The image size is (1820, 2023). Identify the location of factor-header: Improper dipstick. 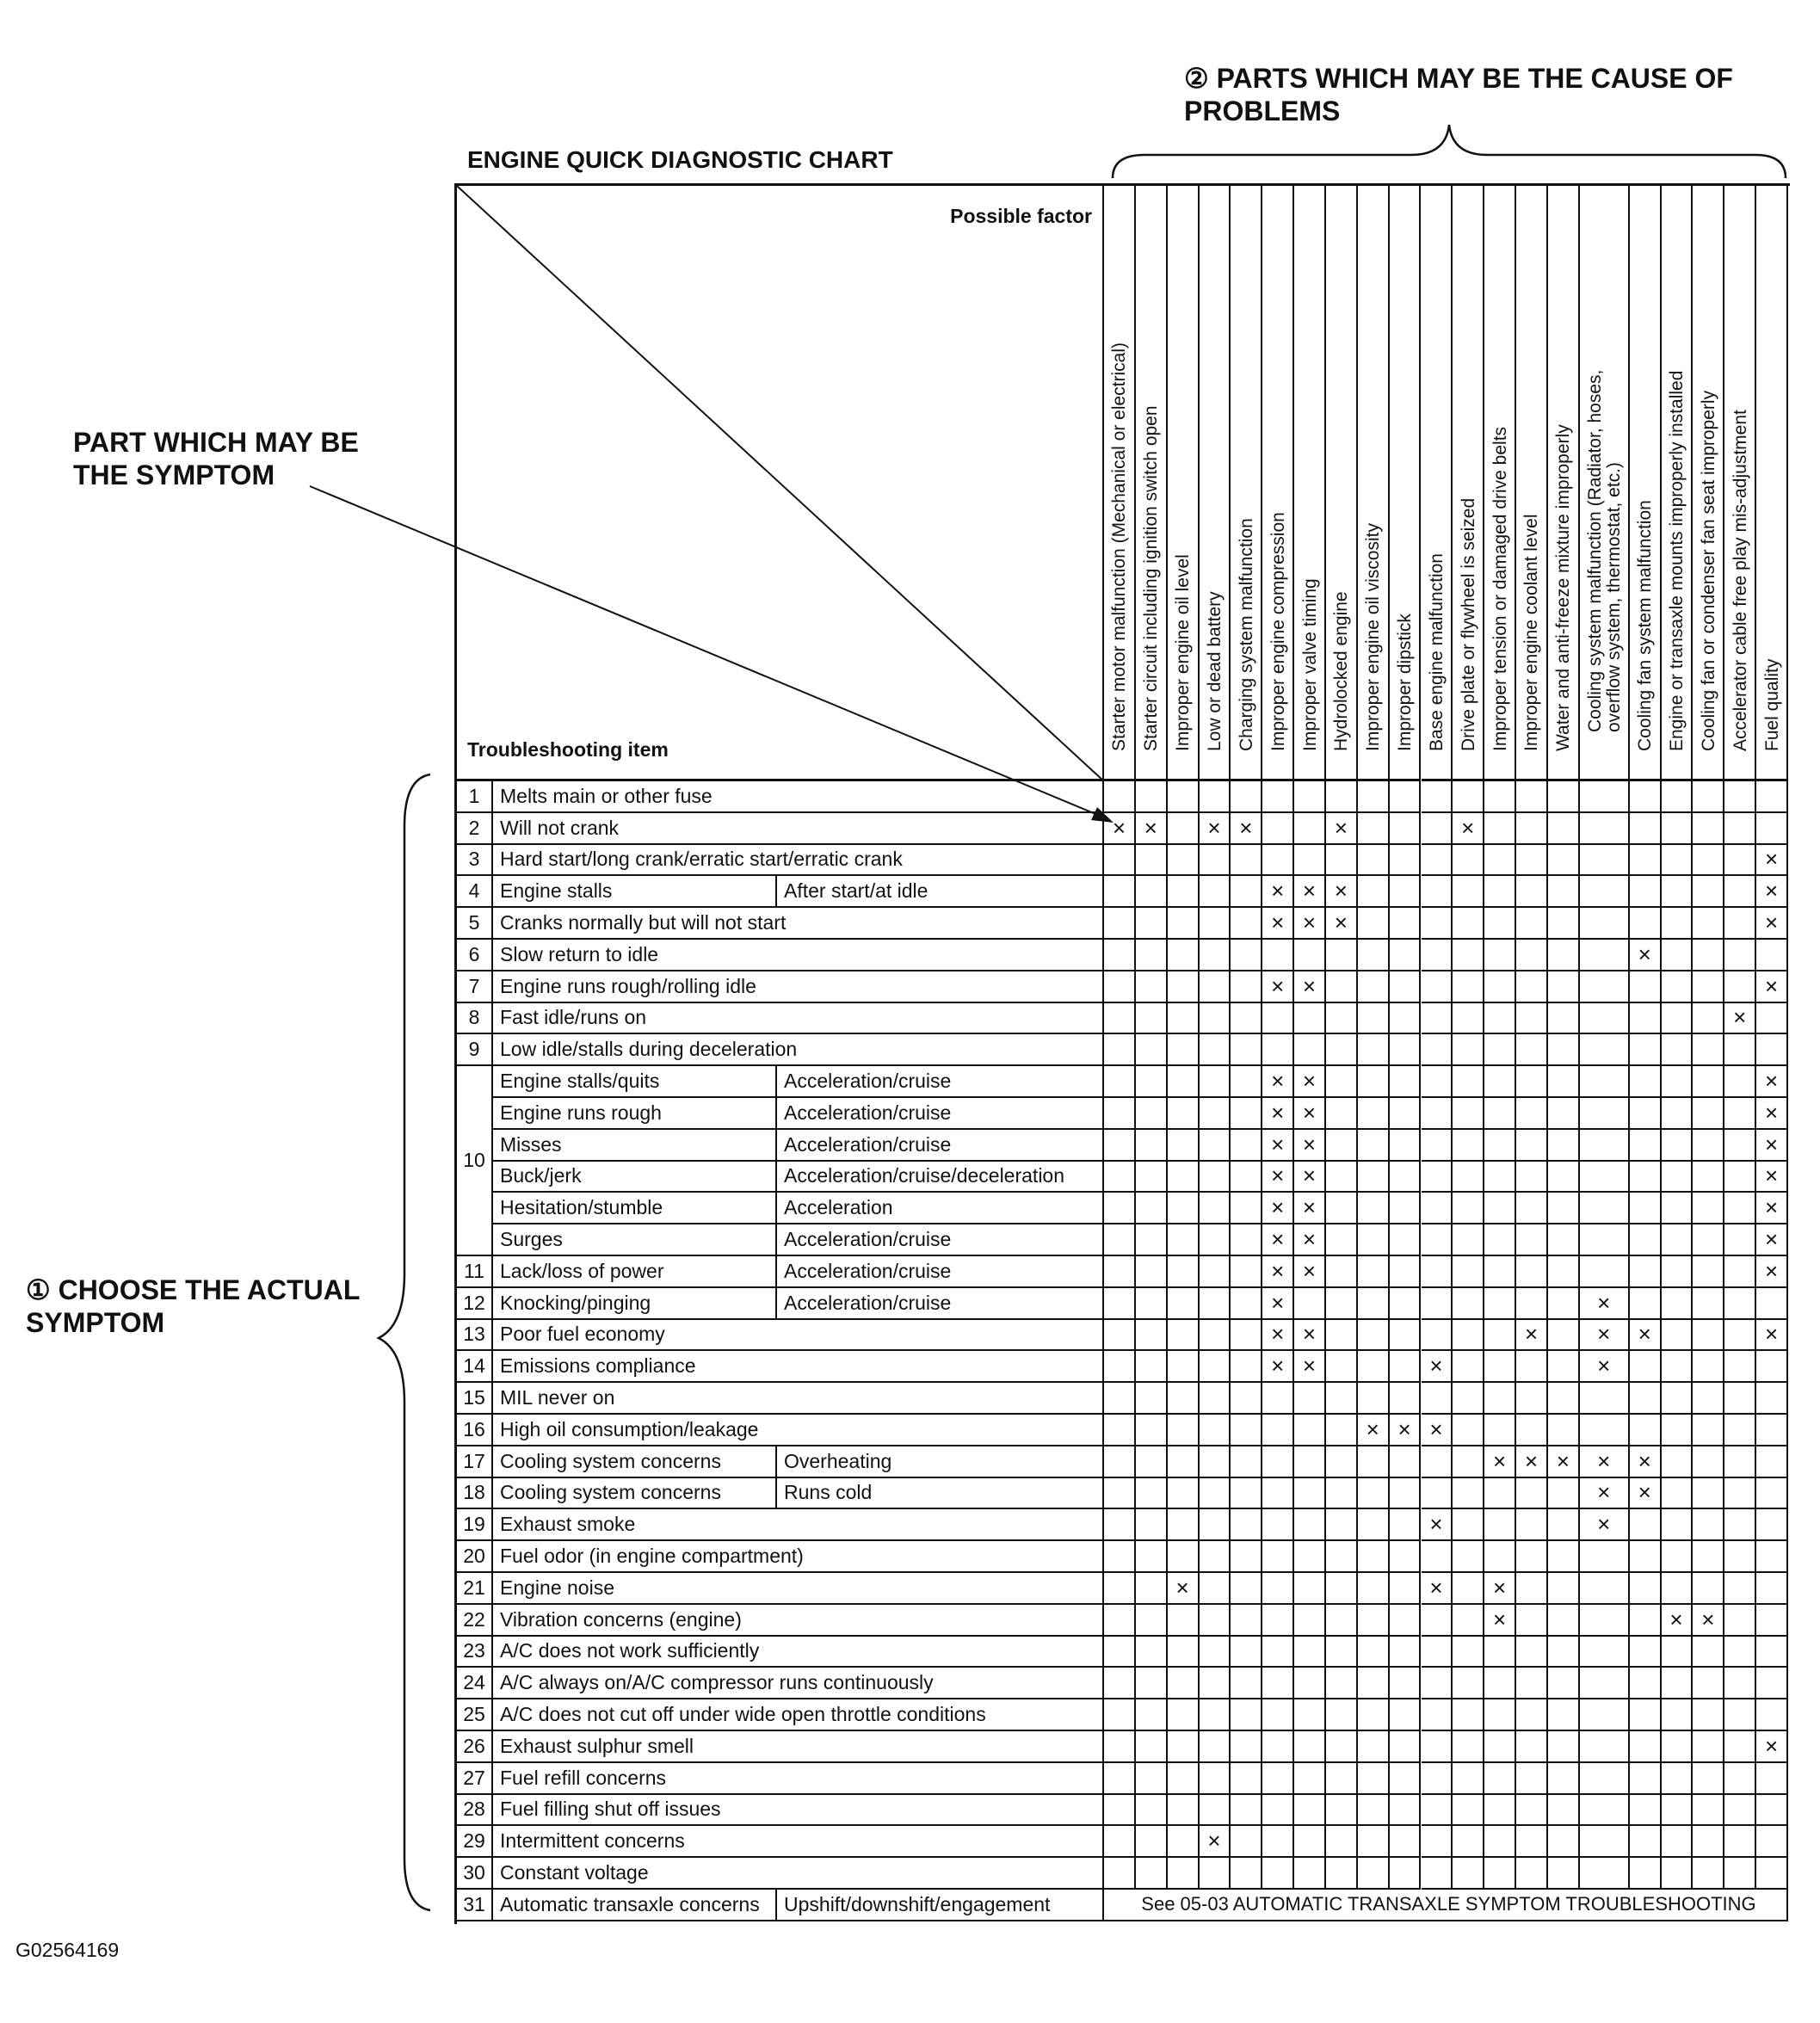
(1406, 483).